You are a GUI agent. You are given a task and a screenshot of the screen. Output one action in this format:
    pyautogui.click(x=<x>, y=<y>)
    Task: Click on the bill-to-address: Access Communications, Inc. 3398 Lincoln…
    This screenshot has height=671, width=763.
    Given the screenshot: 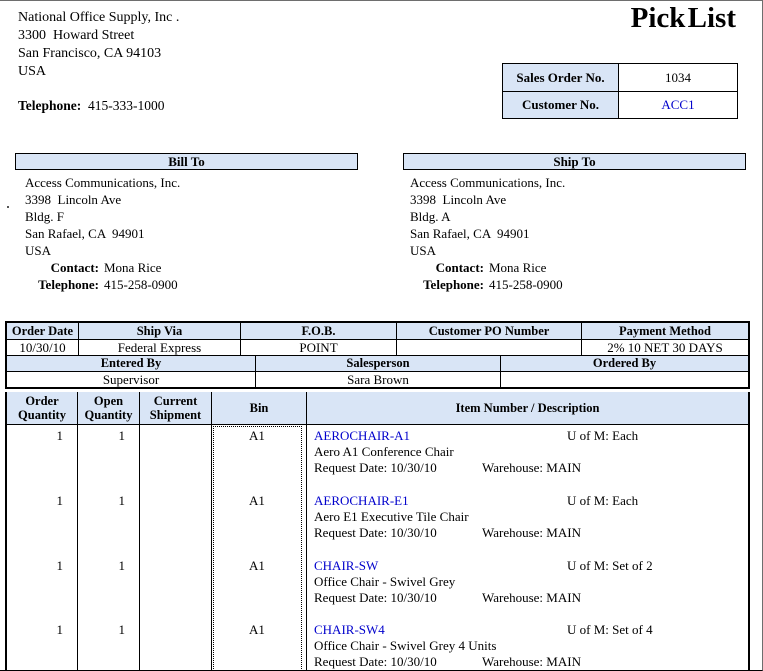 What is the action you would take?
    pyautogui.click(x=186, y=233)
    